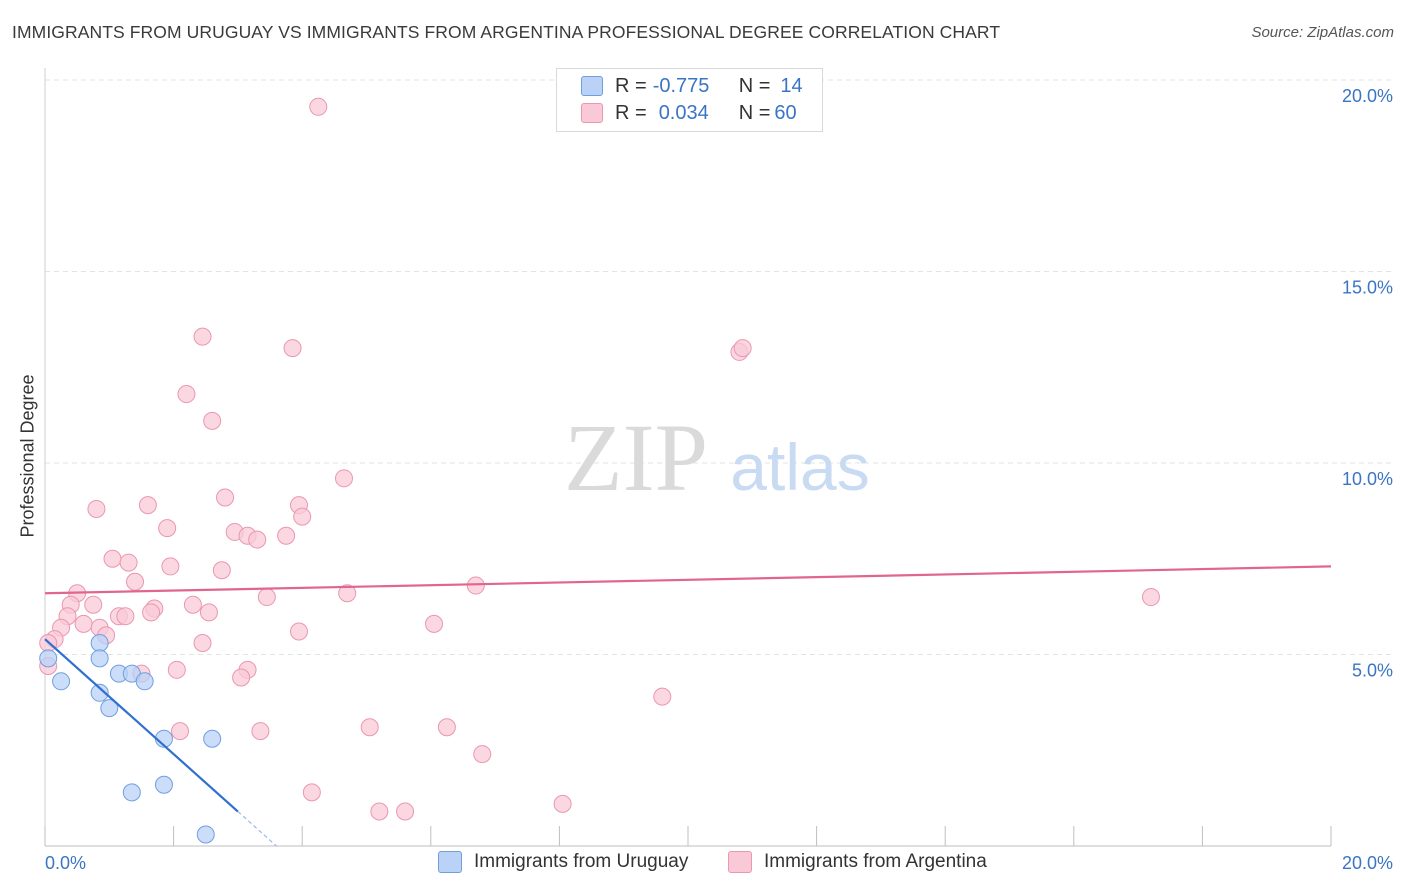 This screenshot has width=1406, height=892. Describe the element at coordinates (875, 861) in the screenshot. I see `legend-argentina-label: Immigrants from Argentina` at that location.